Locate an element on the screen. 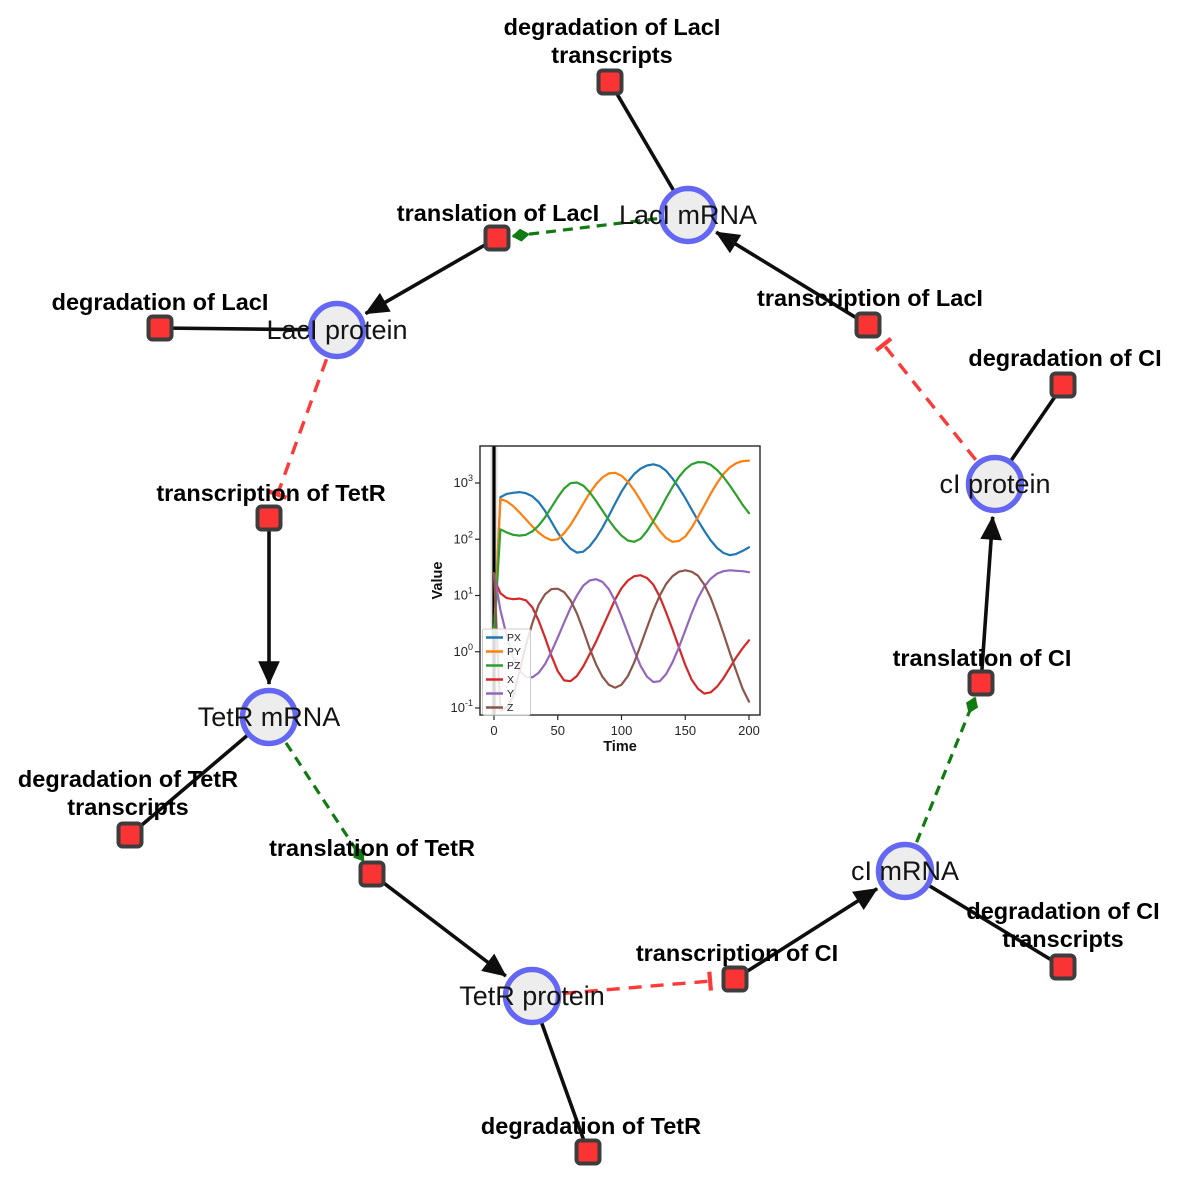  reaction-label-r_txn_tetr-line0: transcription of TetR is located at coordinates (270, 493).